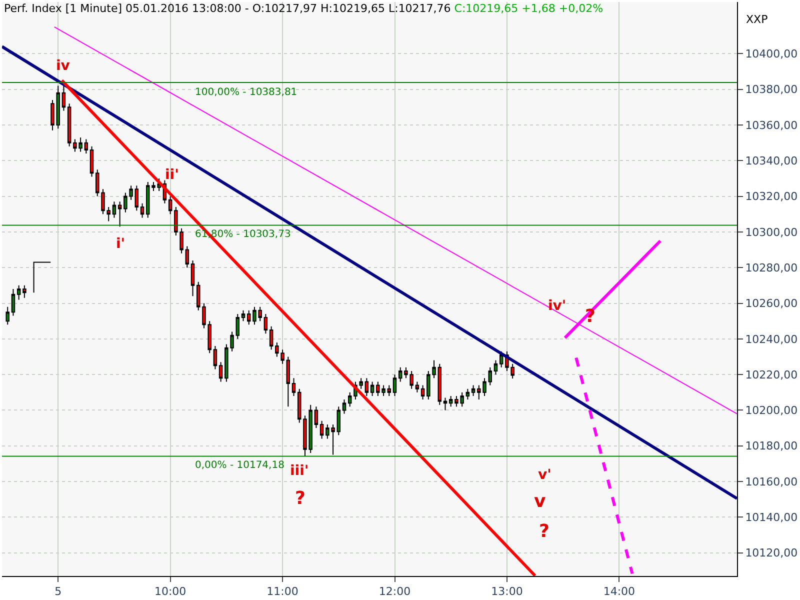  I want to click on annotation: iii', so click(299, 471).